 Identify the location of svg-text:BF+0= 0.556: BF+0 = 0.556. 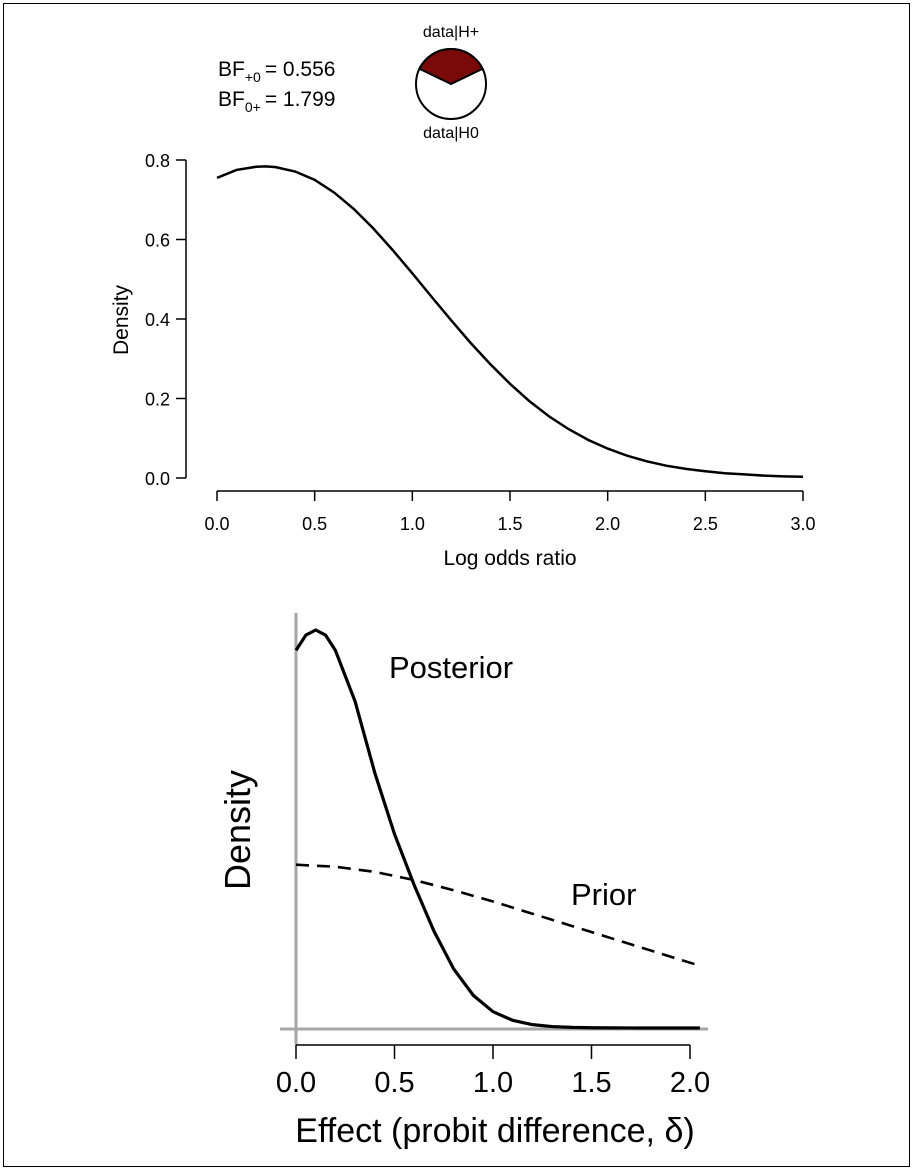
(276, 71).